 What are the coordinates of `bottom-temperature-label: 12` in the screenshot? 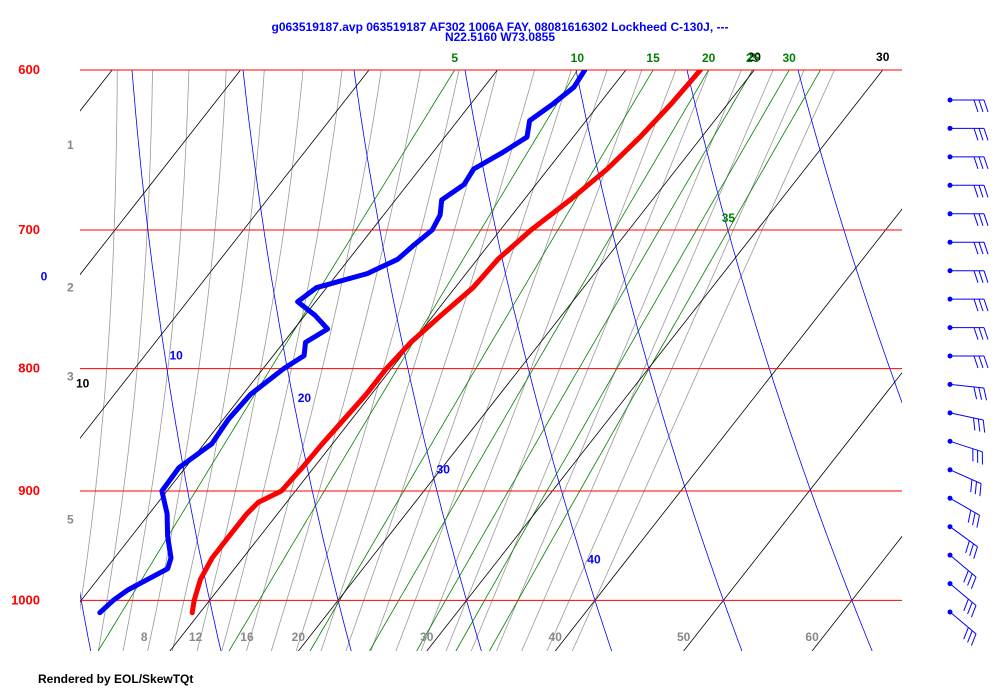 It's located at (196, 637).